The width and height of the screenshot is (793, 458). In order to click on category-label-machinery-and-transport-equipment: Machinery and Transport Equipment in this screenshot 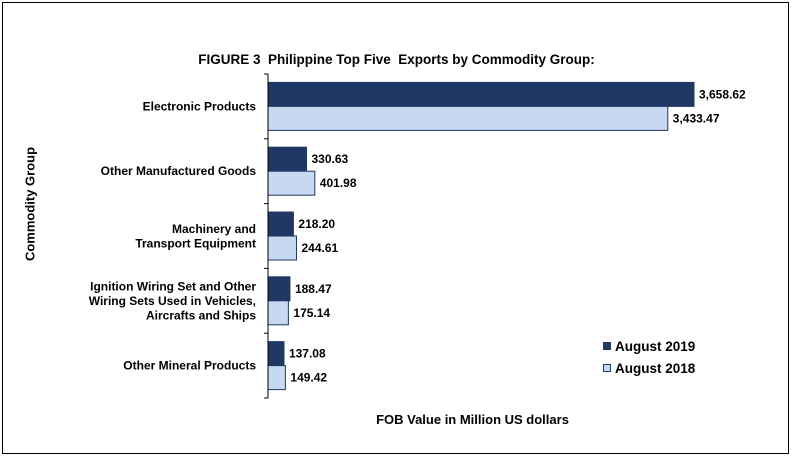, I will do `click(195, 236)`.